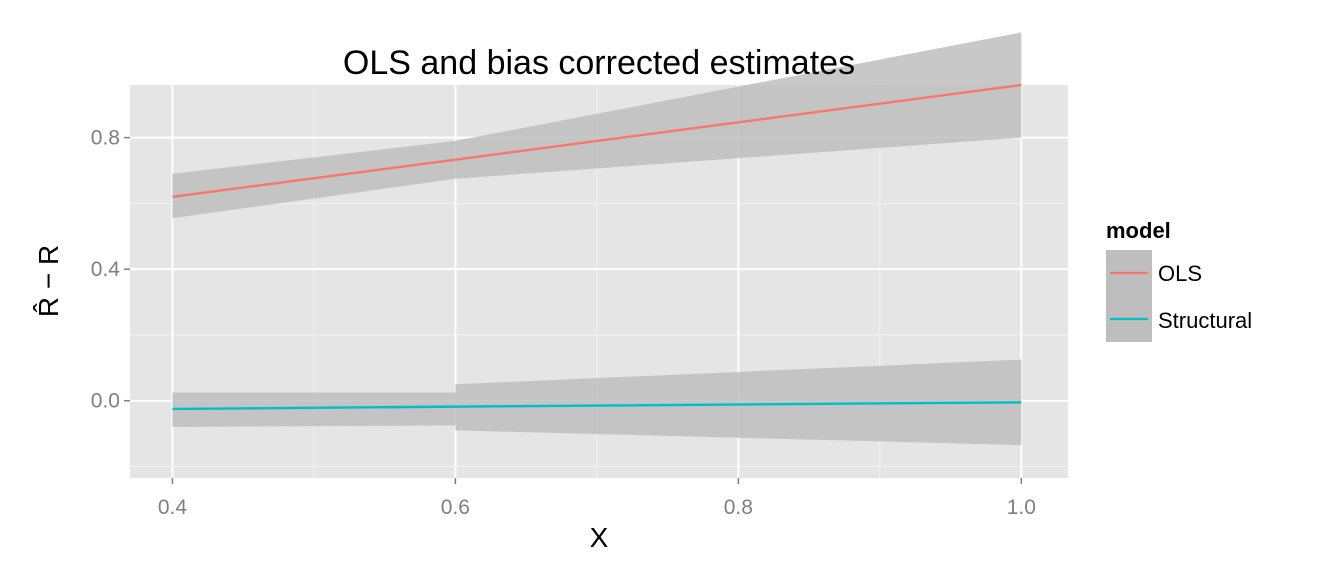  Describe the element at coordinates (1021, 507) in the screenshot. I see `x-tick-label: 1.0` at that location.